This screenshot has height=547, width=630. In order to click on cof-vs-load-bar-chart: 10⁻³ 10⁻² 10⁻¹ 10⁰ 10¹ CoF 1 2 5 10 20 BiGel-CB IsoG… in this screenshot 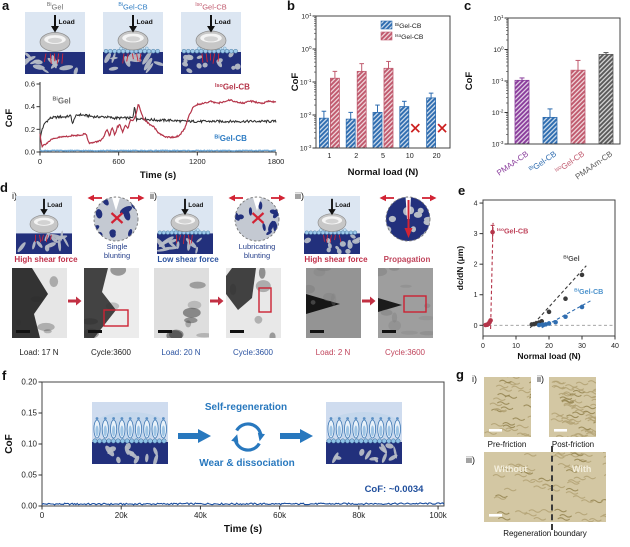, I will do `click(370, 95)`.